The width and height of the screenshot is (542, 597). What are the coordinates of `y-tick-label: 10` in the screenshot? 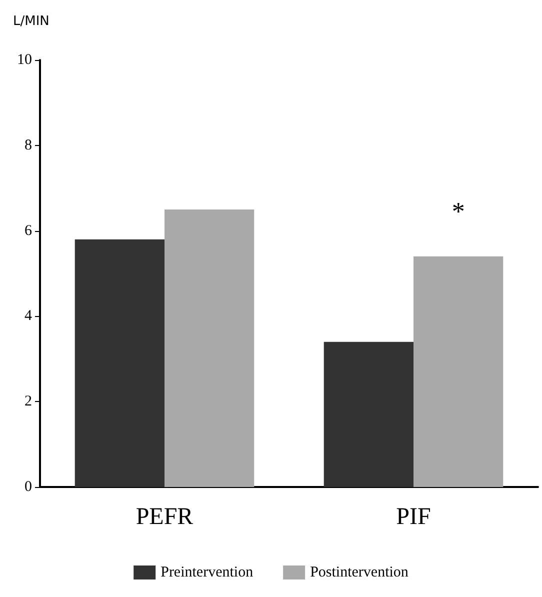 It's located at (24, 60).